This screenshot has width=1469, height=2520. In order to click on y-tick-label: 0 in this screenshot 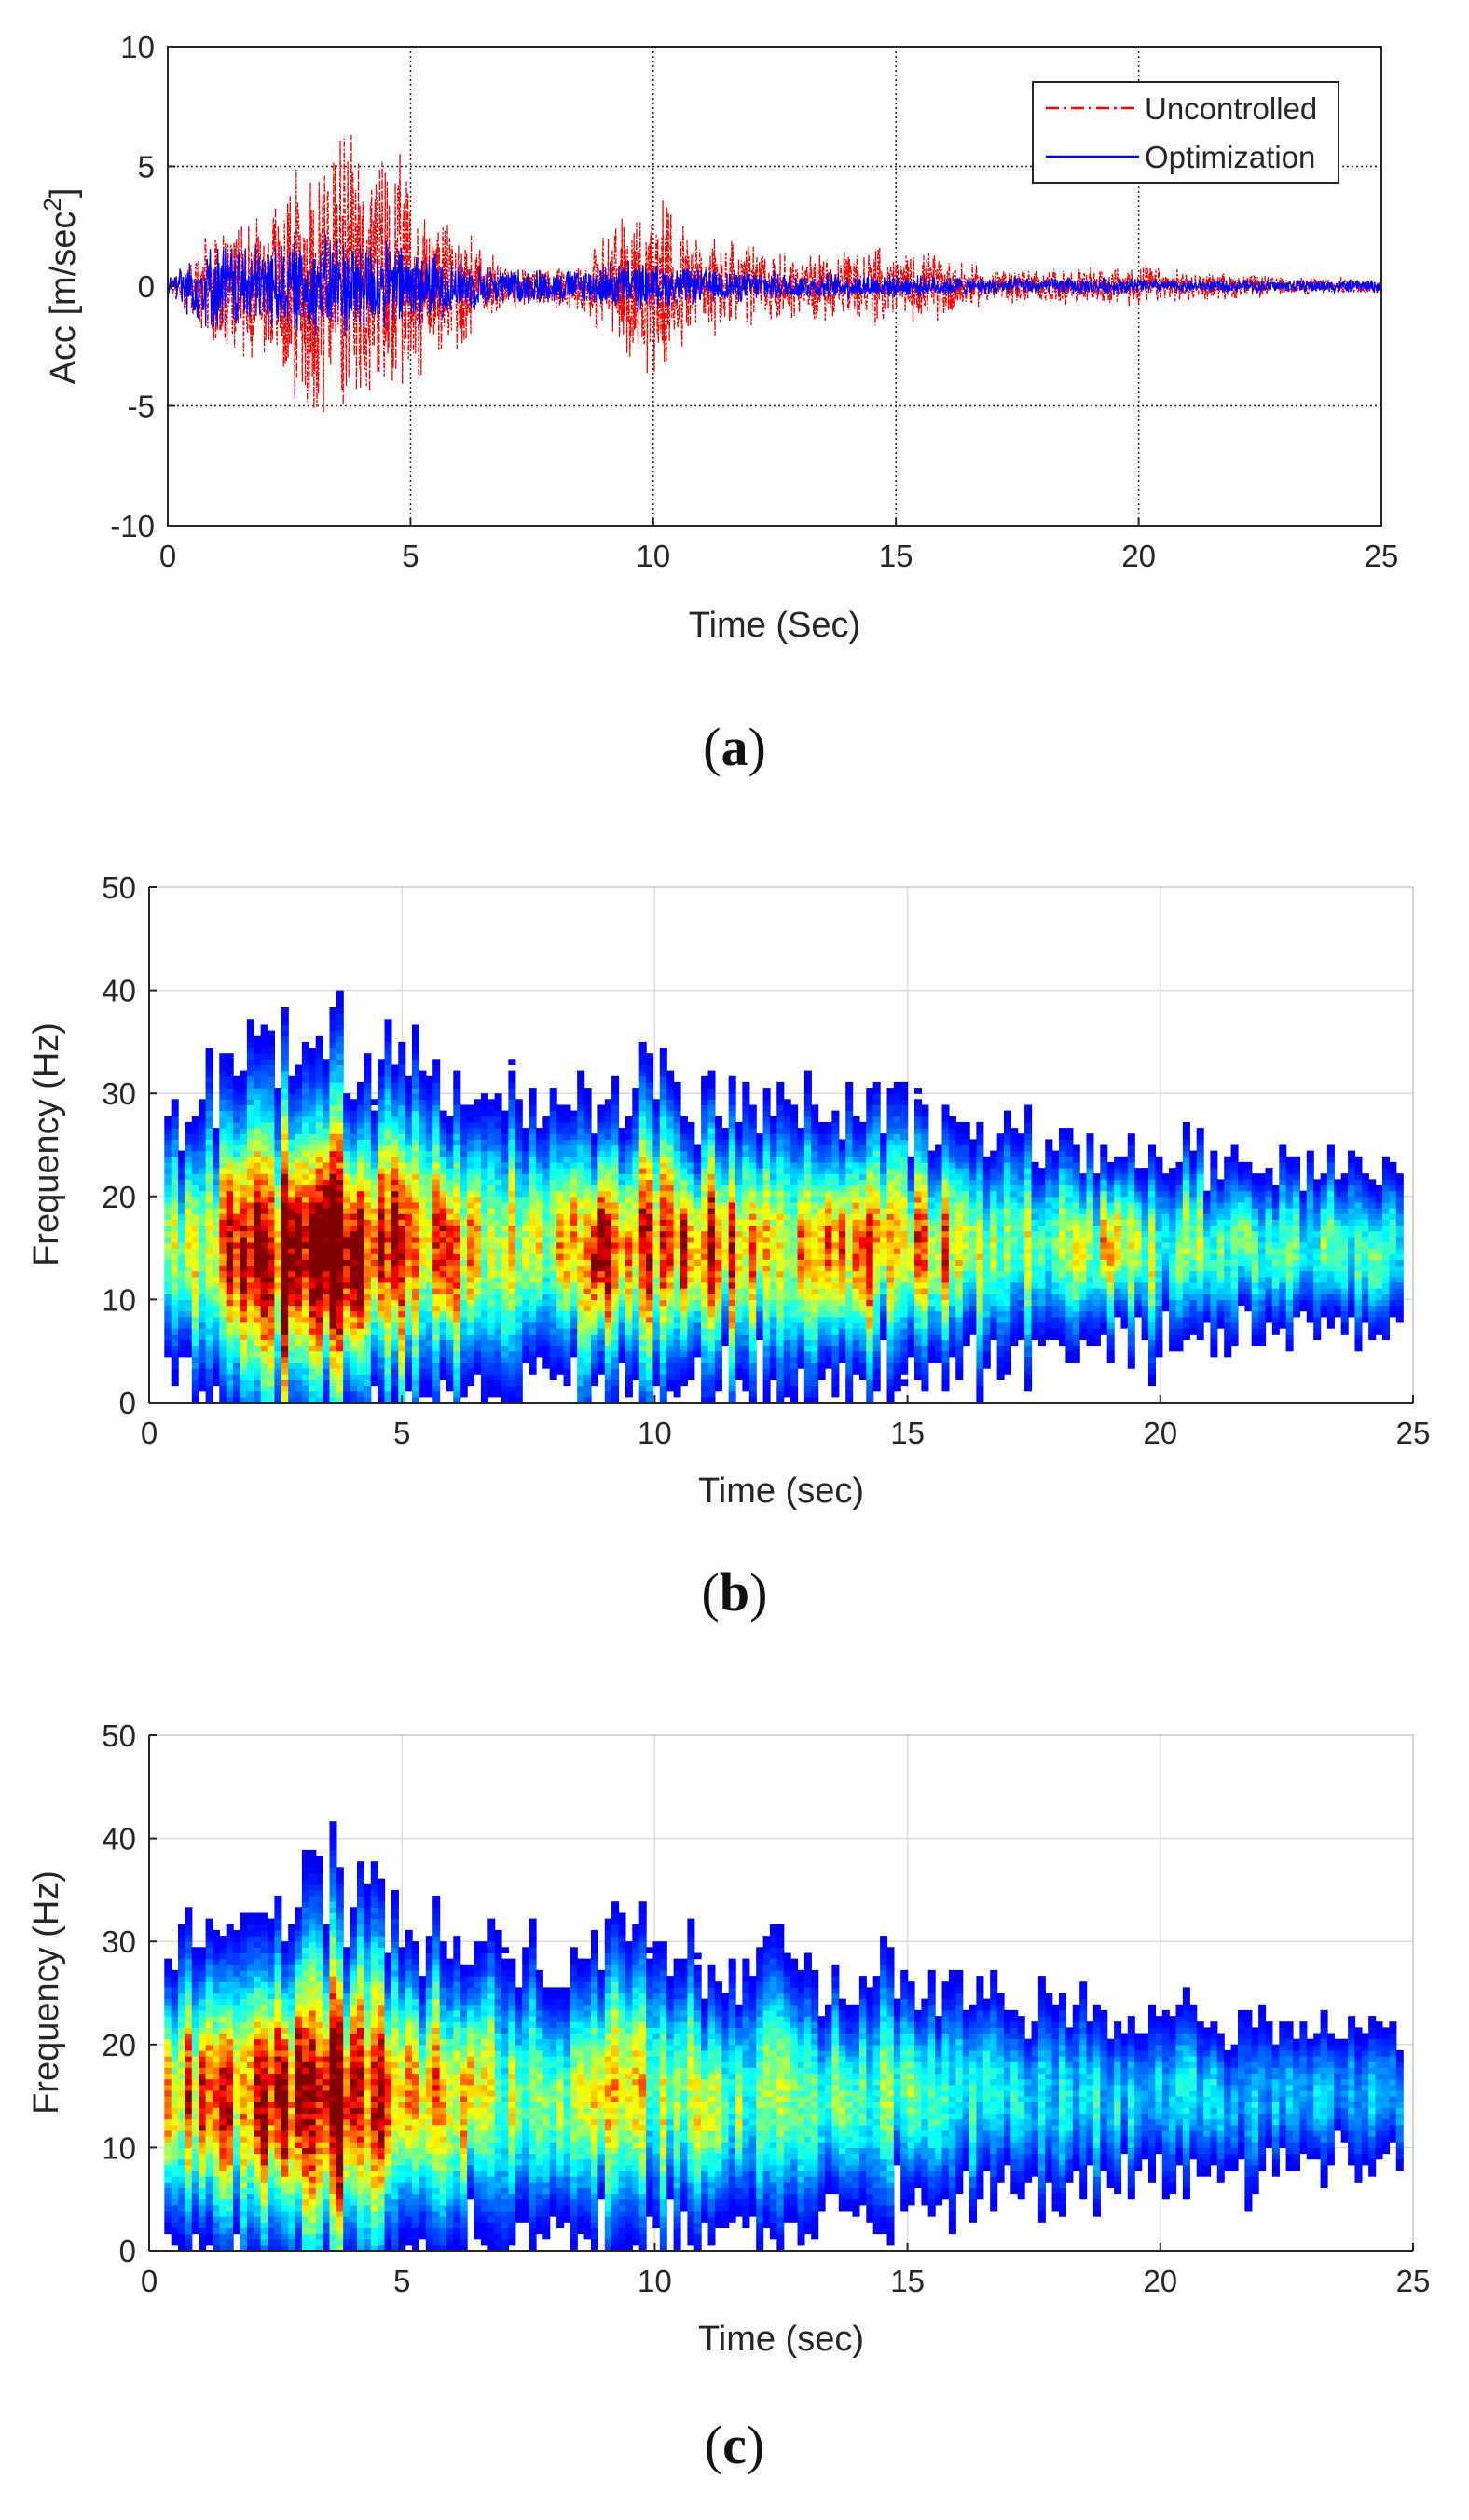, I will do `click(146, 286)`.